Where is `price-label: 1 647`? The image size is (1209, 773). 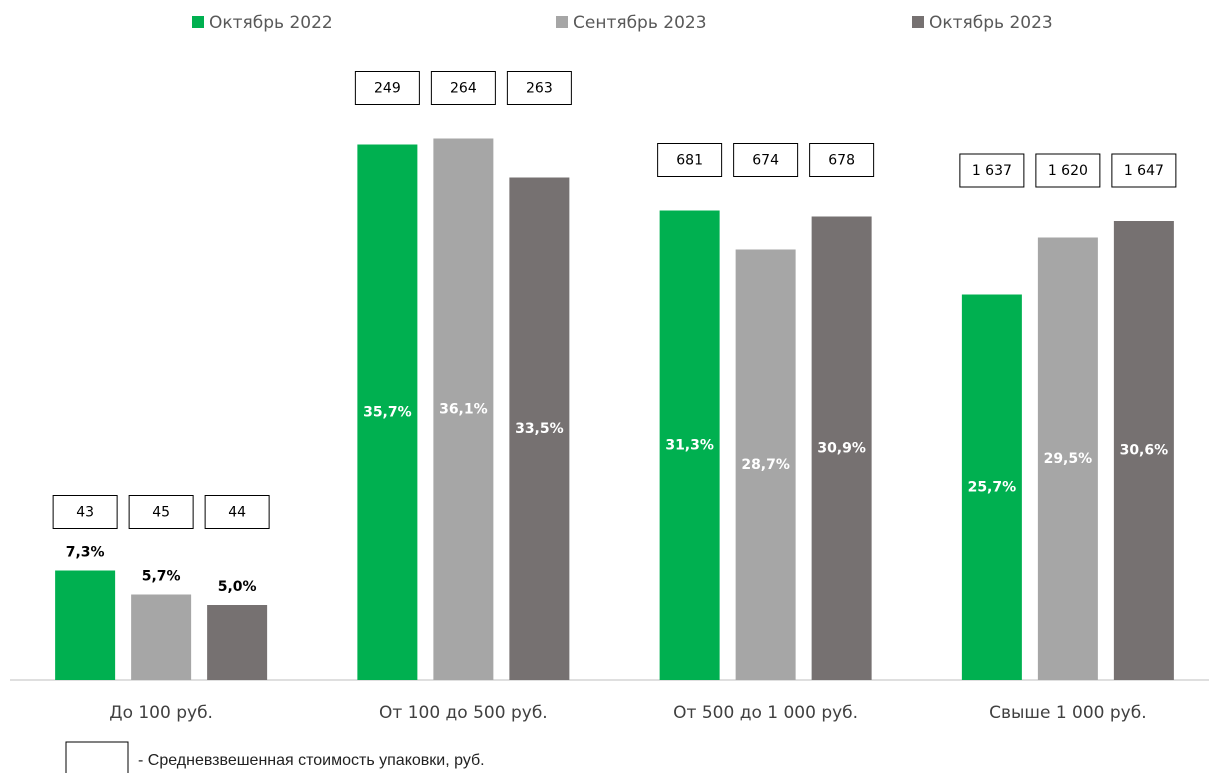 price-label: 1 647 is located at coordinates (1144, 171).